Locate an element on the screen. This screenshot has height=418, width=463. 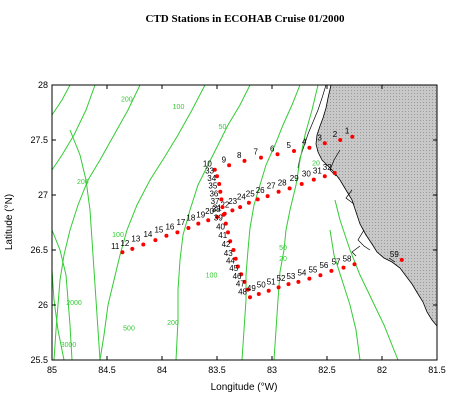
x-tick-label: 85 is located at coordinates (52, 370).